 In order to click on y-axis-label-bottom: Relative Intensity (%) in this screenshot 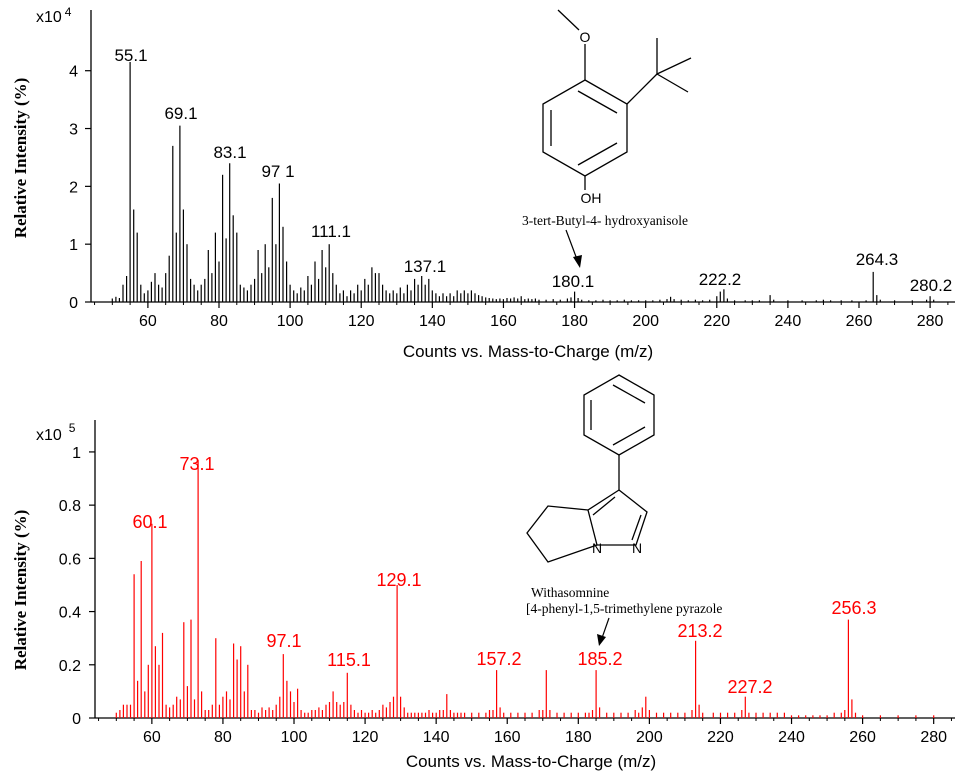, I will do `click(20, 590)`.